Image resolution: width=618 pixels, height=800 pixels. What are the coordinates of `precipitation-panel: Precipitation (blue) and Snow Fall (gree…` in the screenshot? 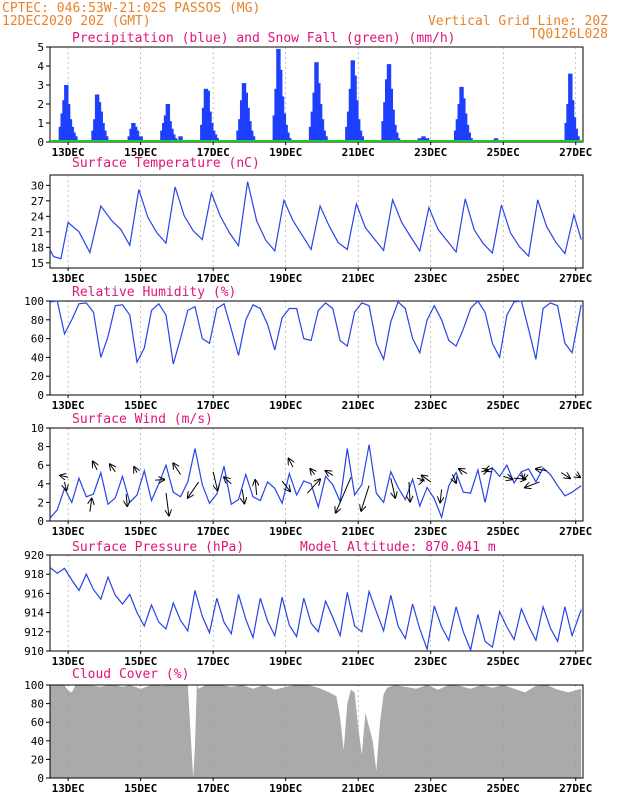 It's located at (314, 95).